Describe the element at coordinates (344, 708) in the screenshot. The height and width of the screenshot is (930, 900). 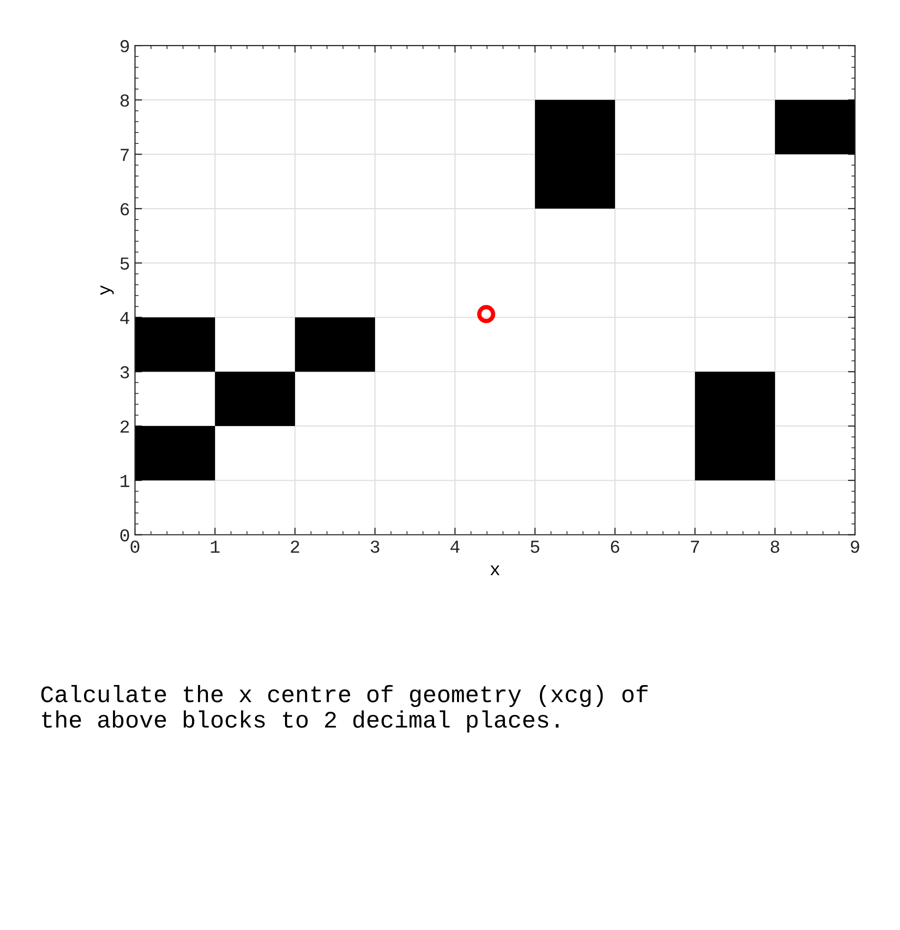
I see `text: Calculate the x centre of geometry (xcg) of the above blocks to 2 decimal places.` at that location.